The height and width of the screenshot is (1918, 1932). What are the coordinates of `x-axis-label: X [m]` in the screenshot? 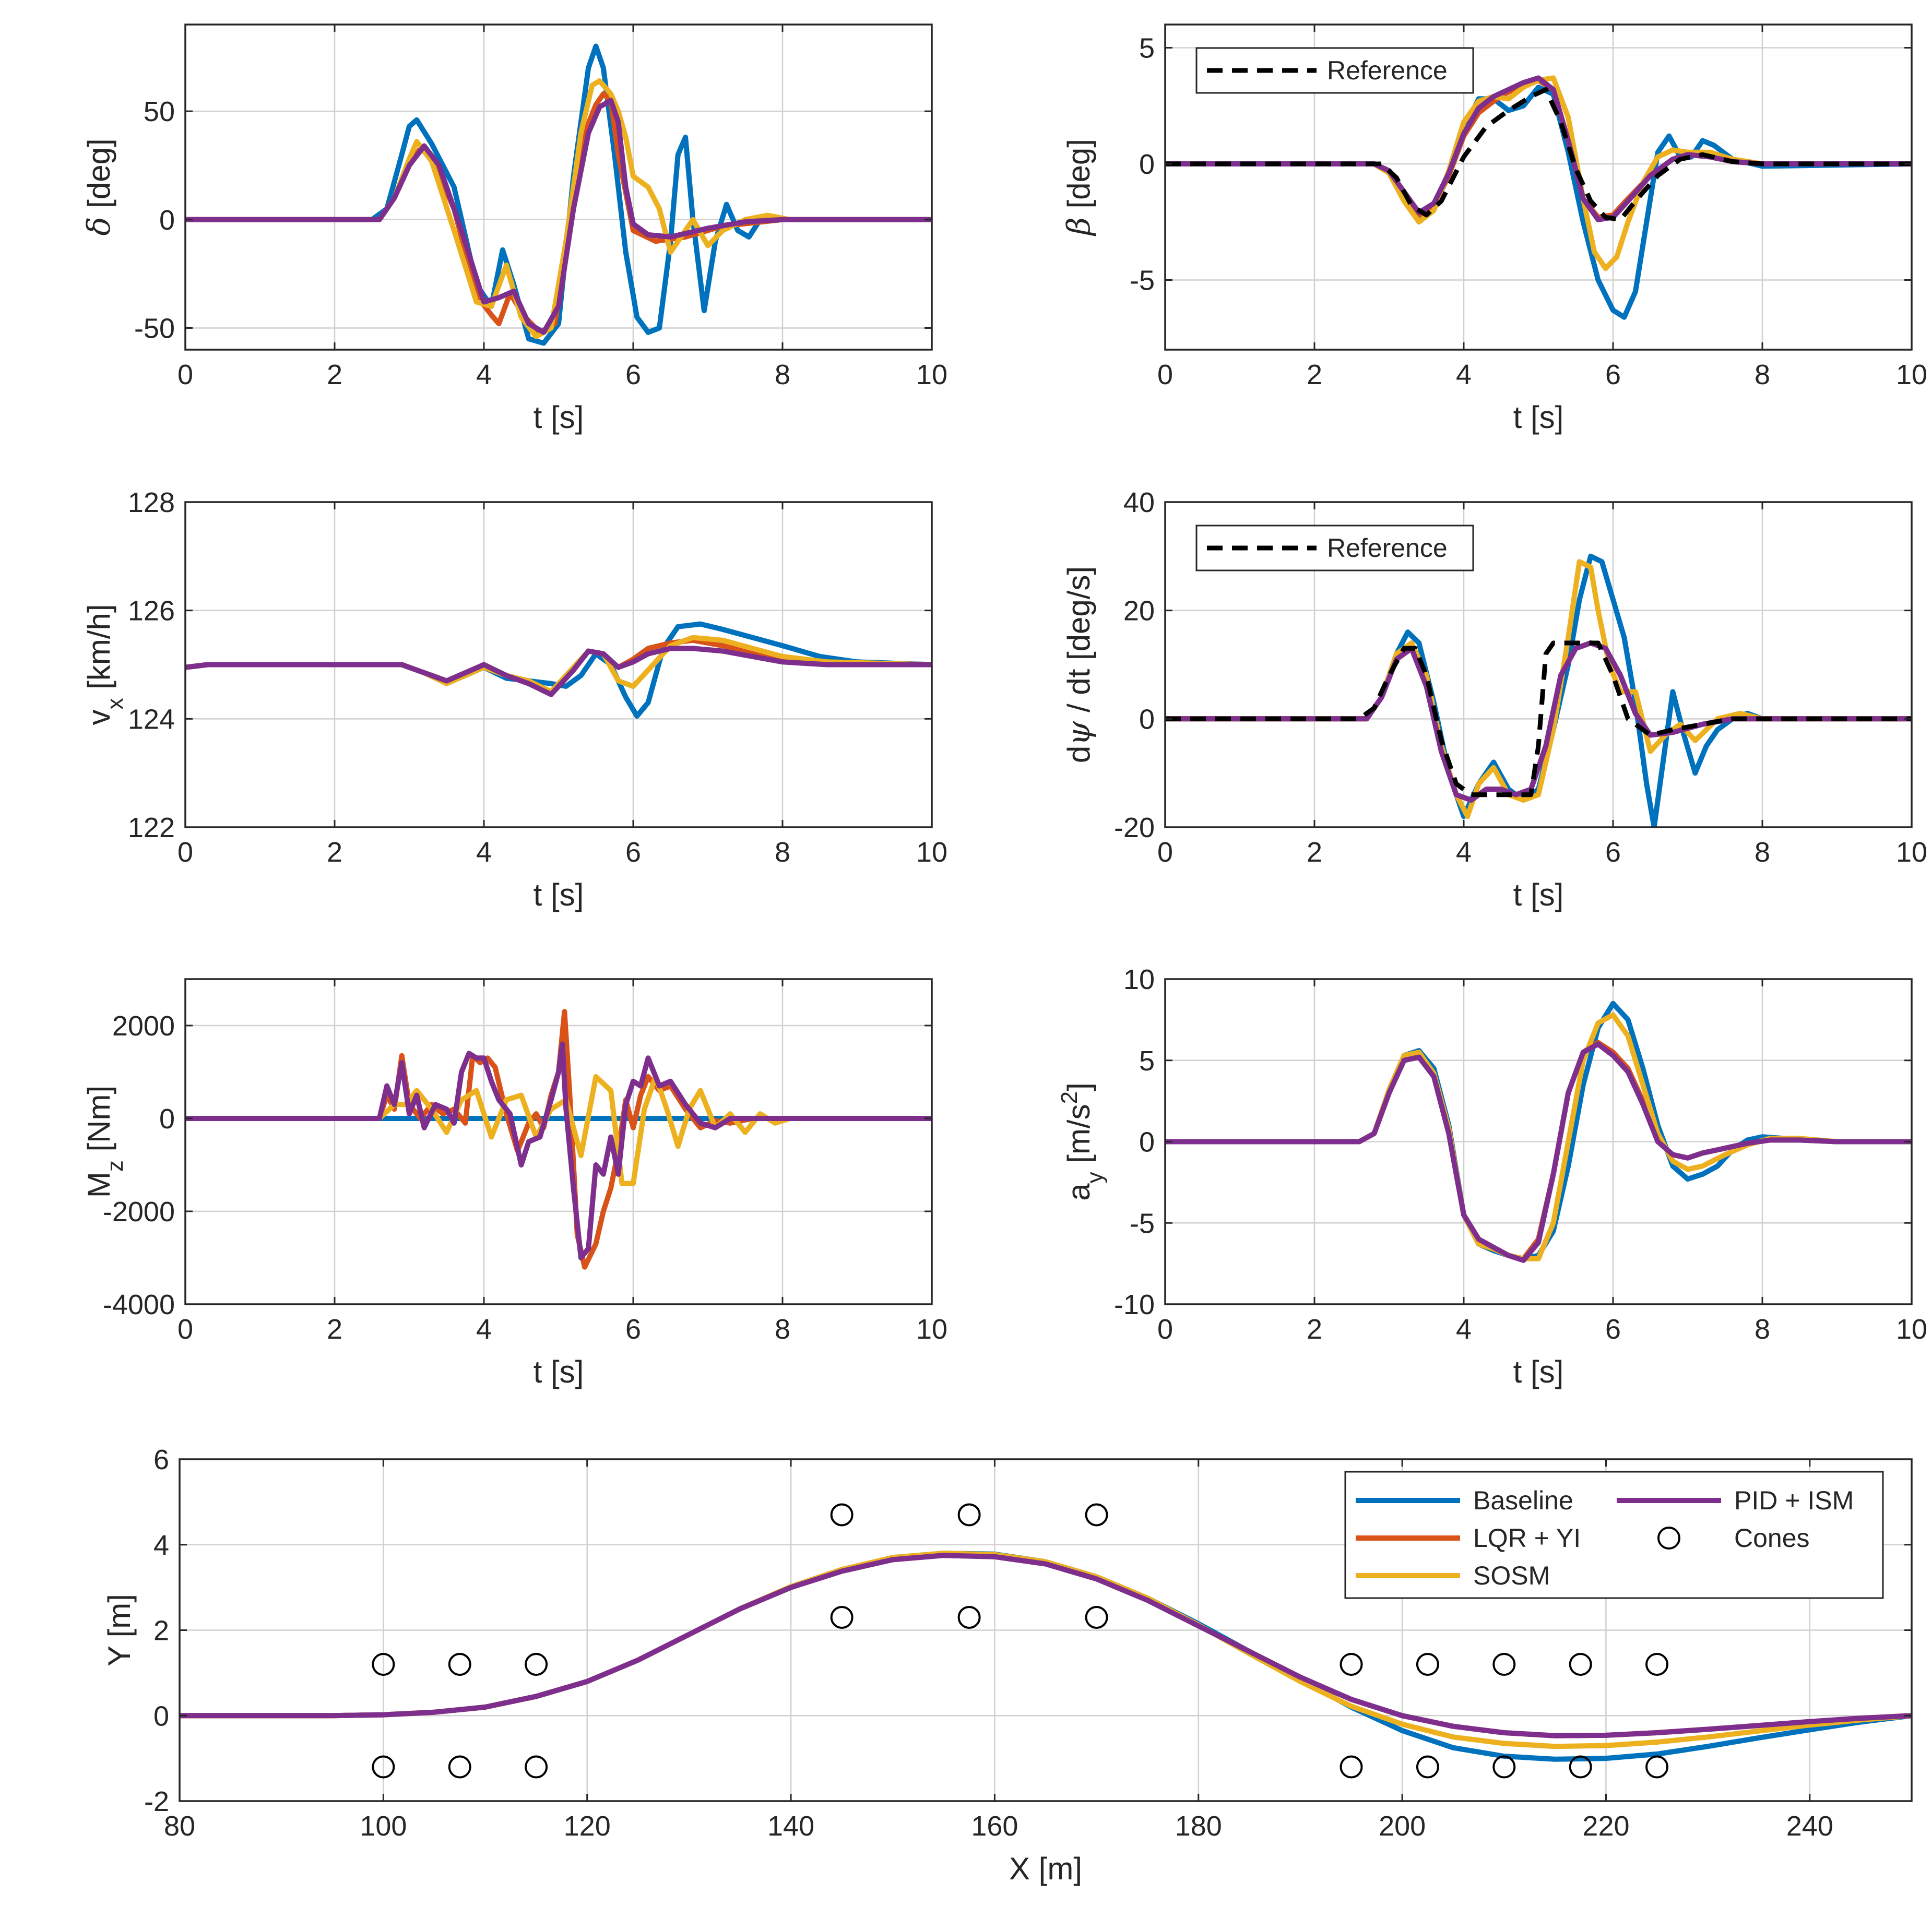 It's located at (1045, 1868).